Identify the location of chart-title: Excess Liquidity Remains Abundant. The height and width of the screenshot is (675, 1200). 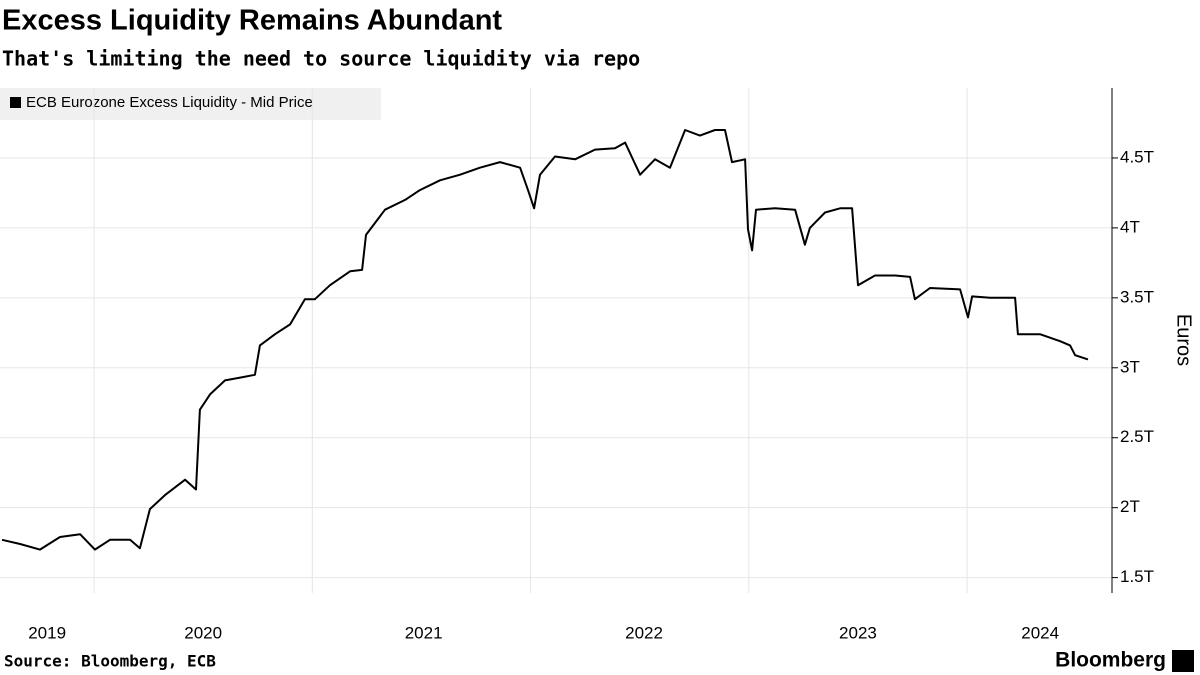
(252, 21).